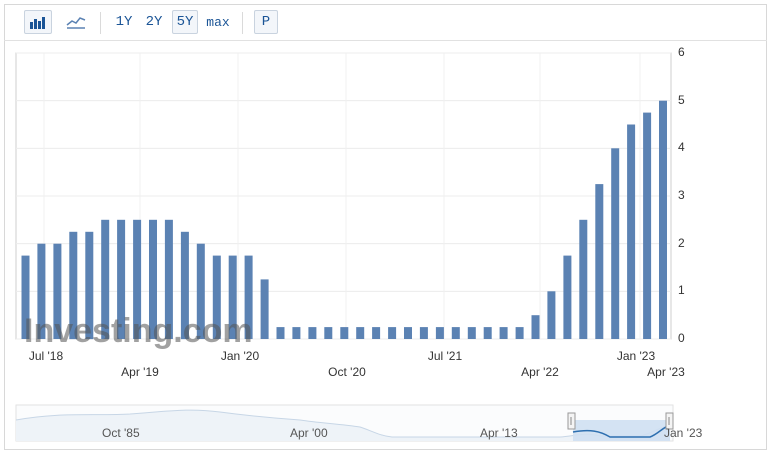 Image resolution: width=773 pixels, height=460 pixels. I want to click on y-tick-label: 2, so click(681, 242).